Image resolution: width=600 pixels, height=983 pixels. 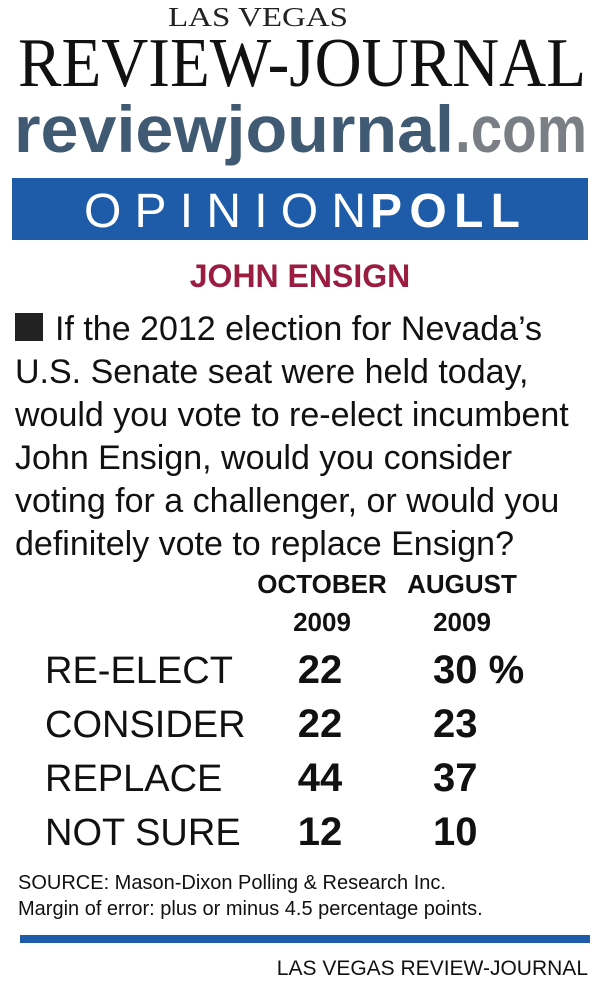 I want to click on site-name: reviewjournal, so click(x=234, y=129).